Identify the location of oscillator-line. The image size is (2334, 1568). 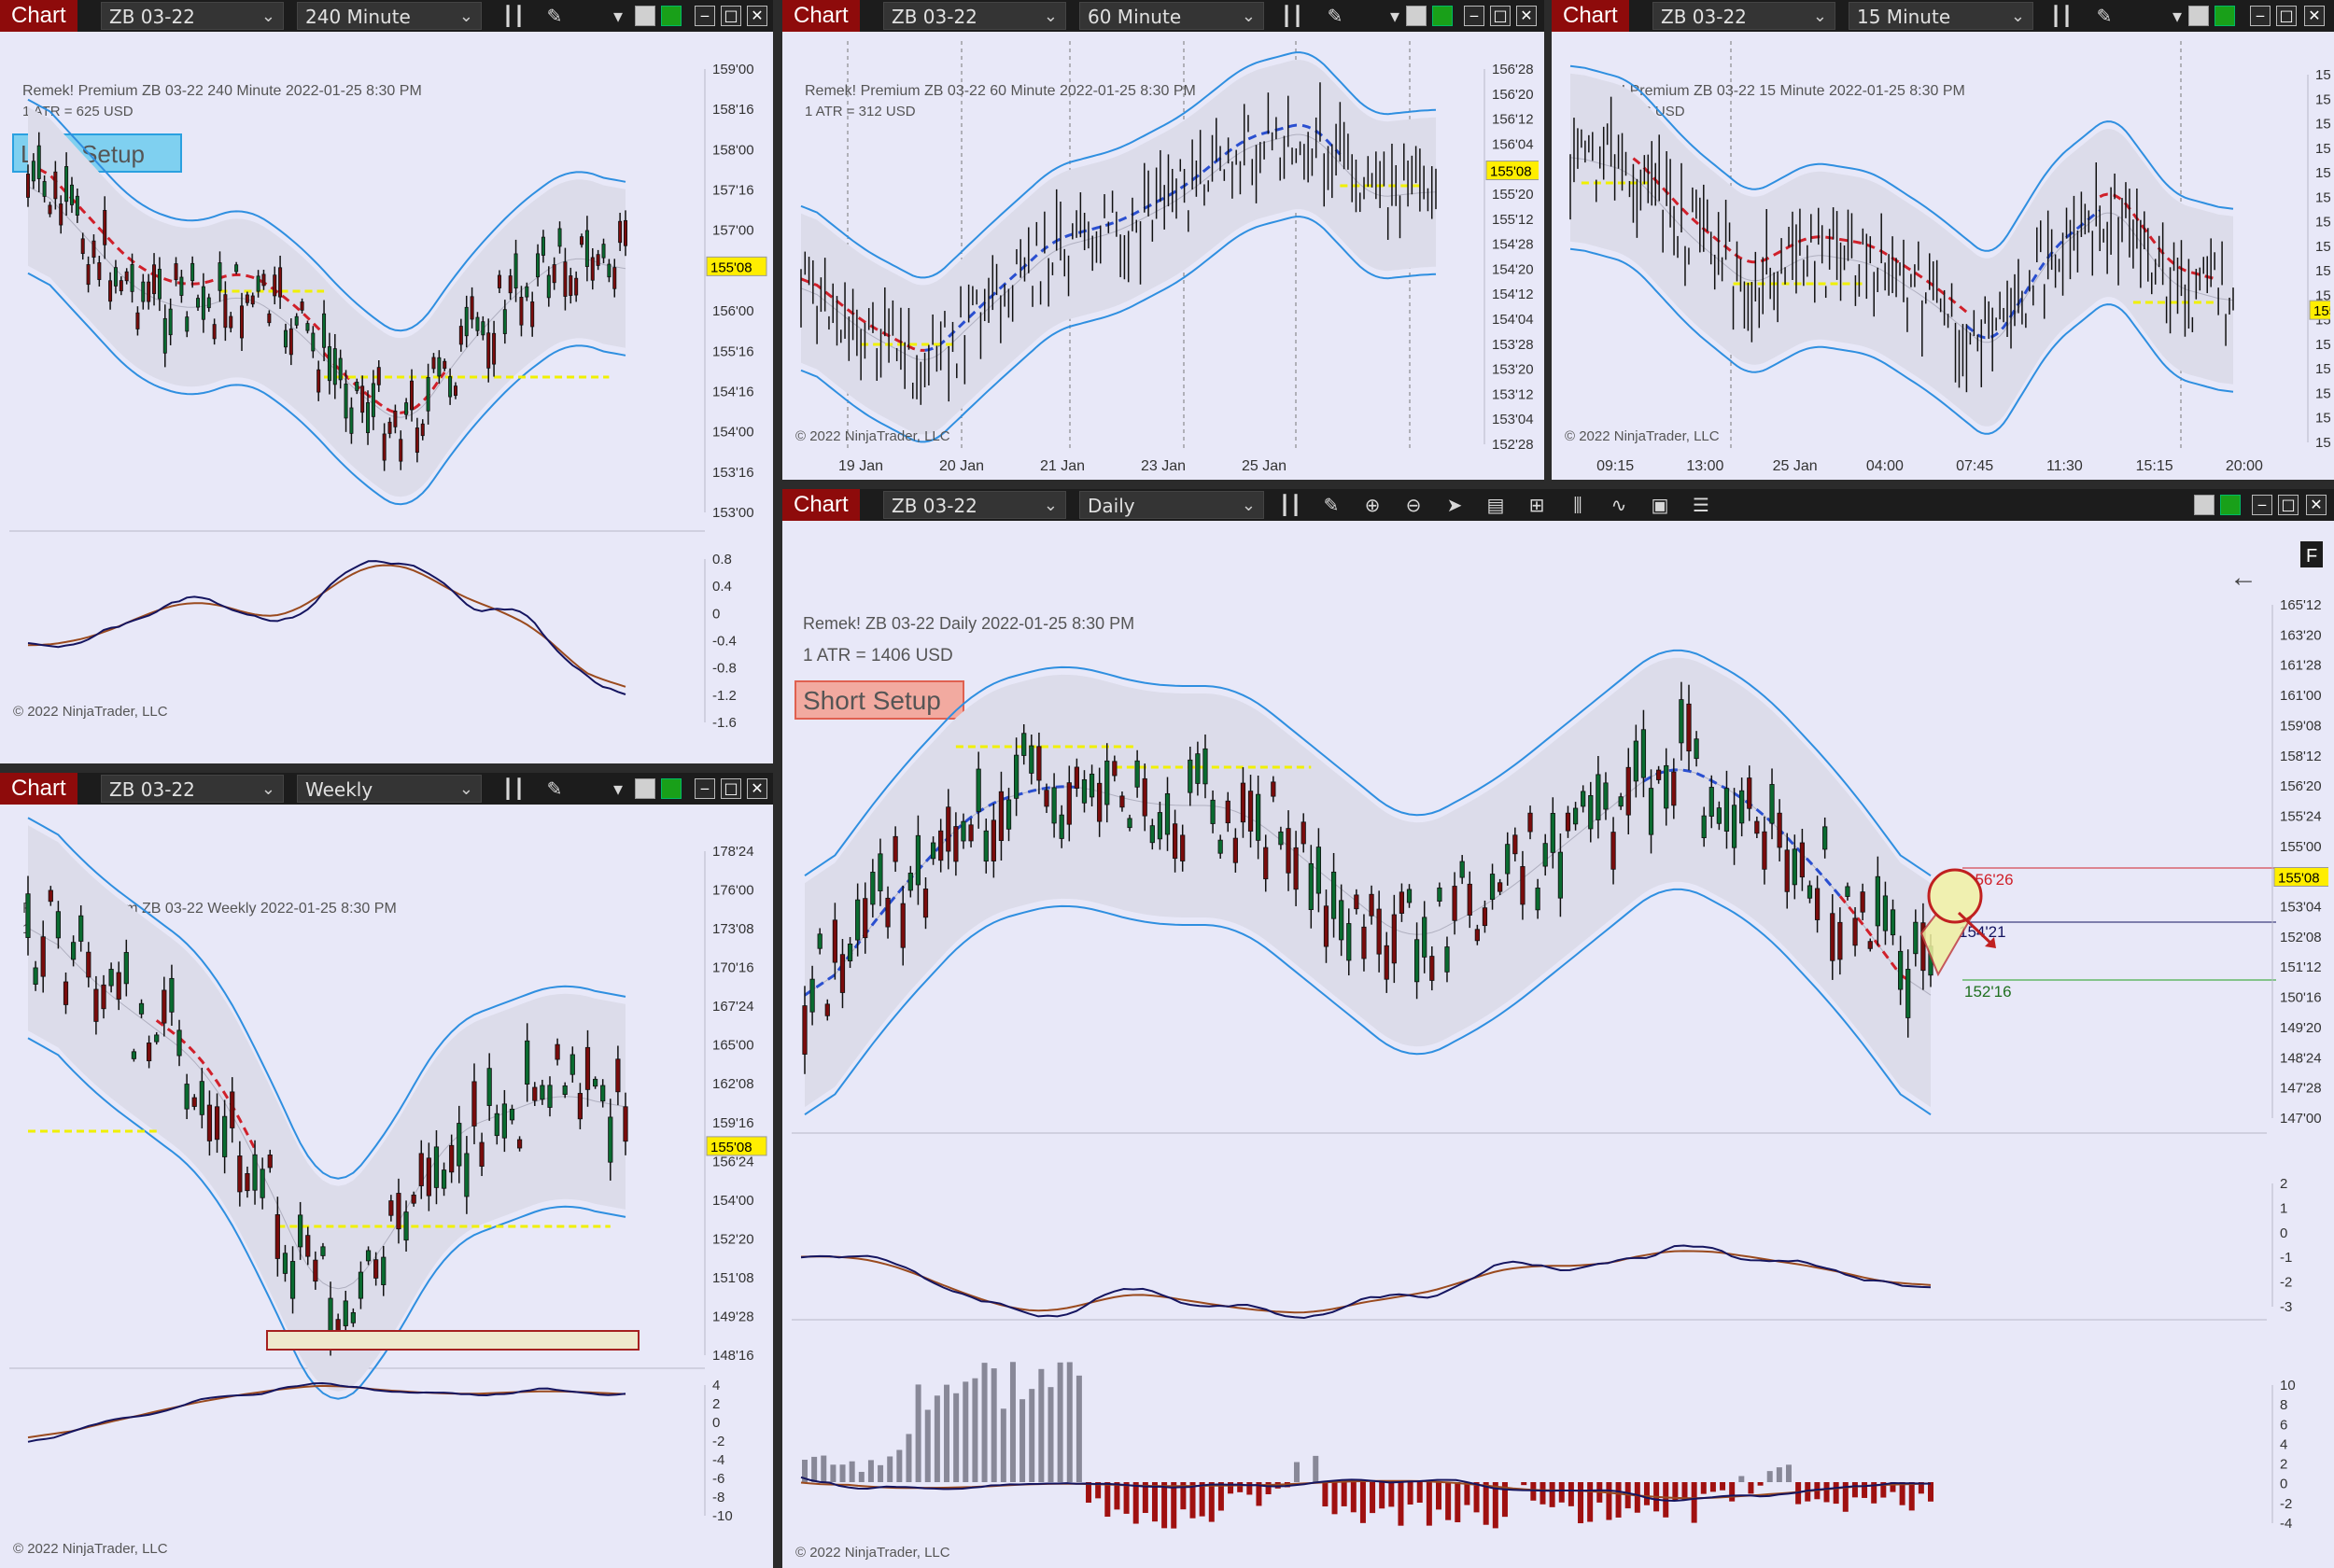
(1366, 1489).